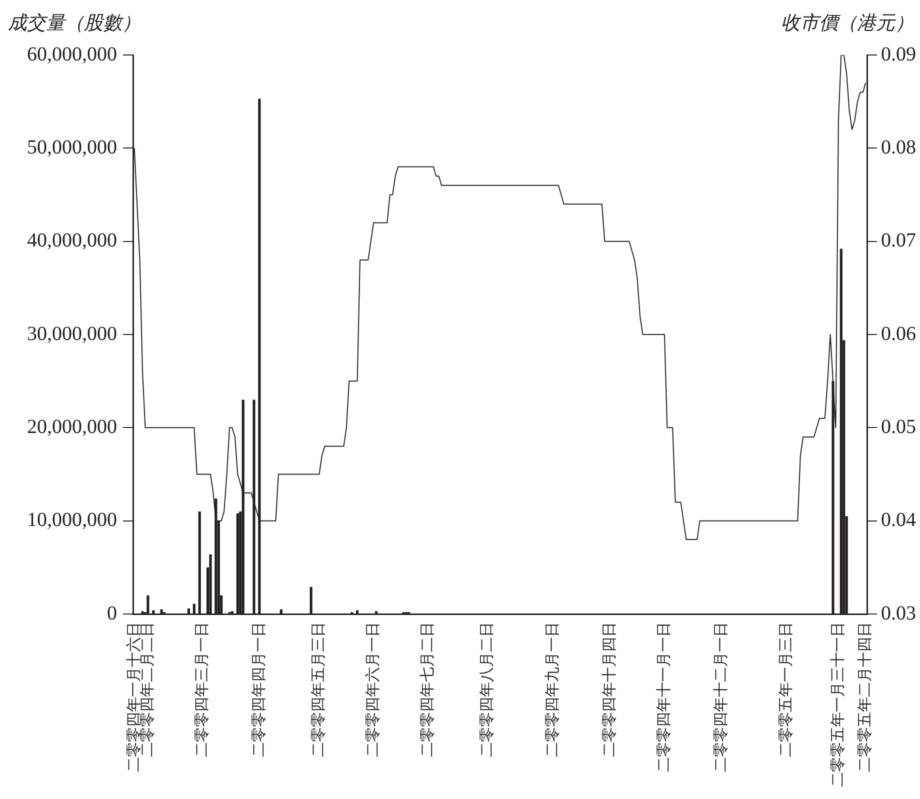  What do you see at coordinates (865, 697) in the screenshot?
I see `x-tick-label: 二零零五年二月十四日` at bounding box center [865, 697].